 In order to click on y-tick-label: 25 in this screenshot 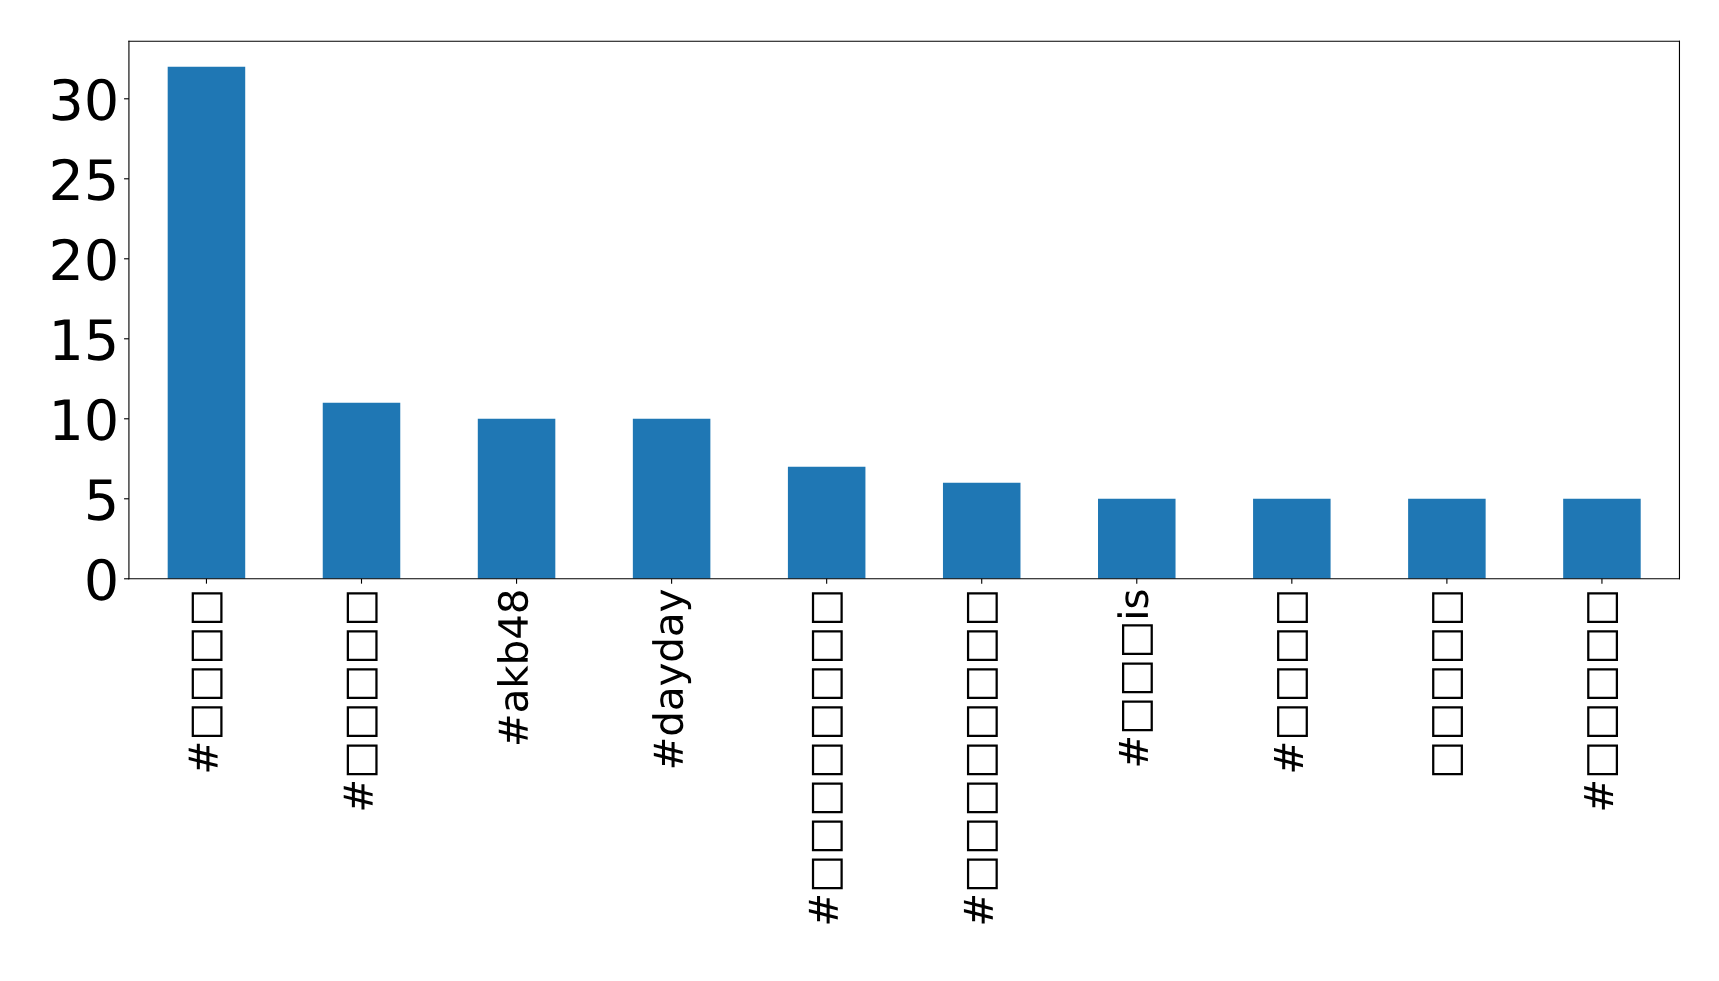, I will do `click(83, 179)`.